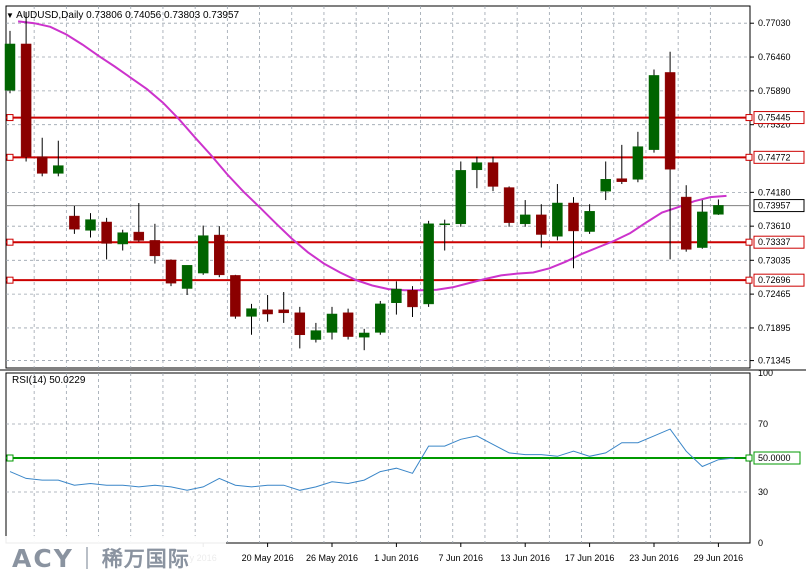 This screenshot has height=580, width=806. I want to click on rsi-level-box, so click(777, 458).